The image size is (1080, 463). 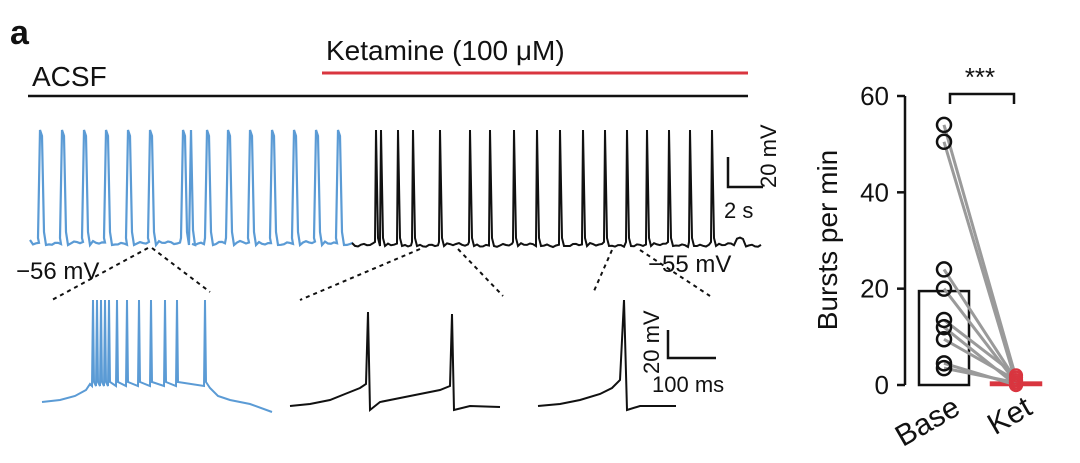 What do you see at coordinates (1010, 415) in the screenshot?
I see `x-tick-label-ket: Ket` at bounding box center [1010, 415].